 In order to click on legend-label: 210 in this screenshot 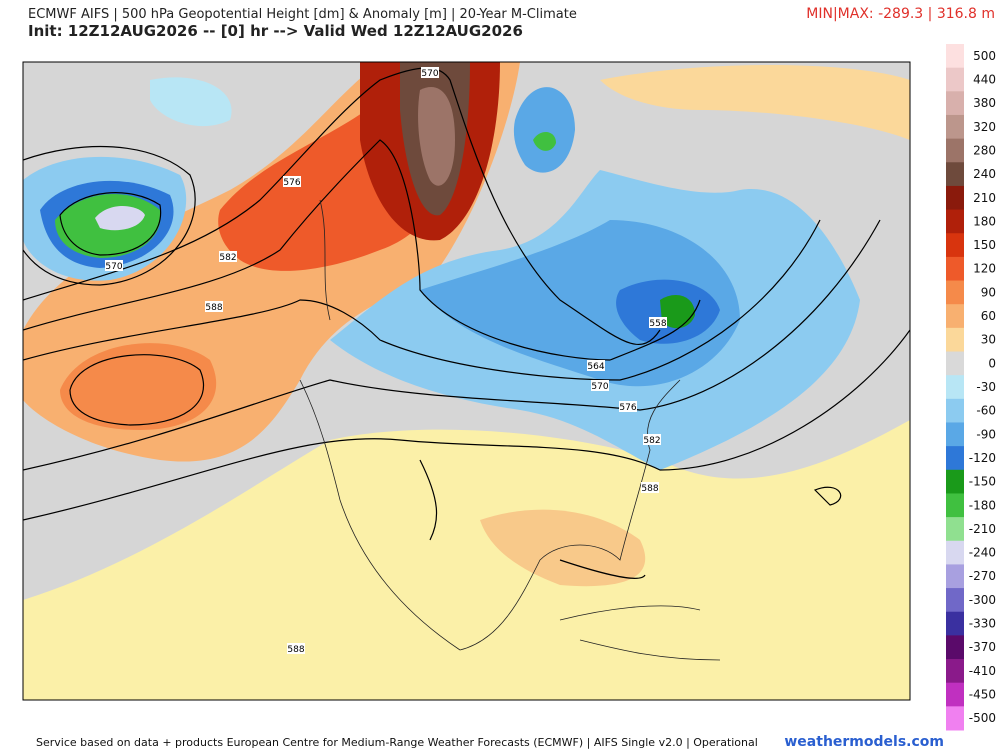, I will do `click(984, 198)`.